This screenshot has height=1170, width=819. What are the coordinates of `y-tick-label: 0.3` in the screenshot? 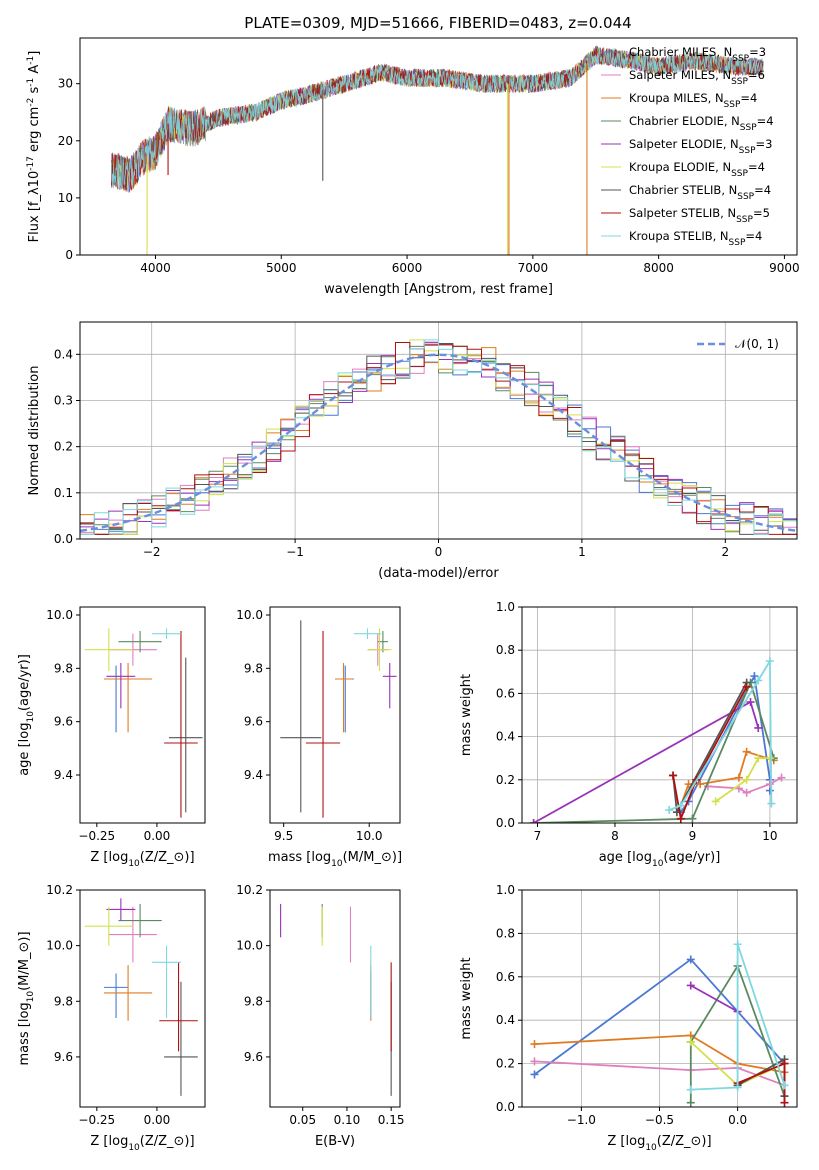 It's located at (63, 400).